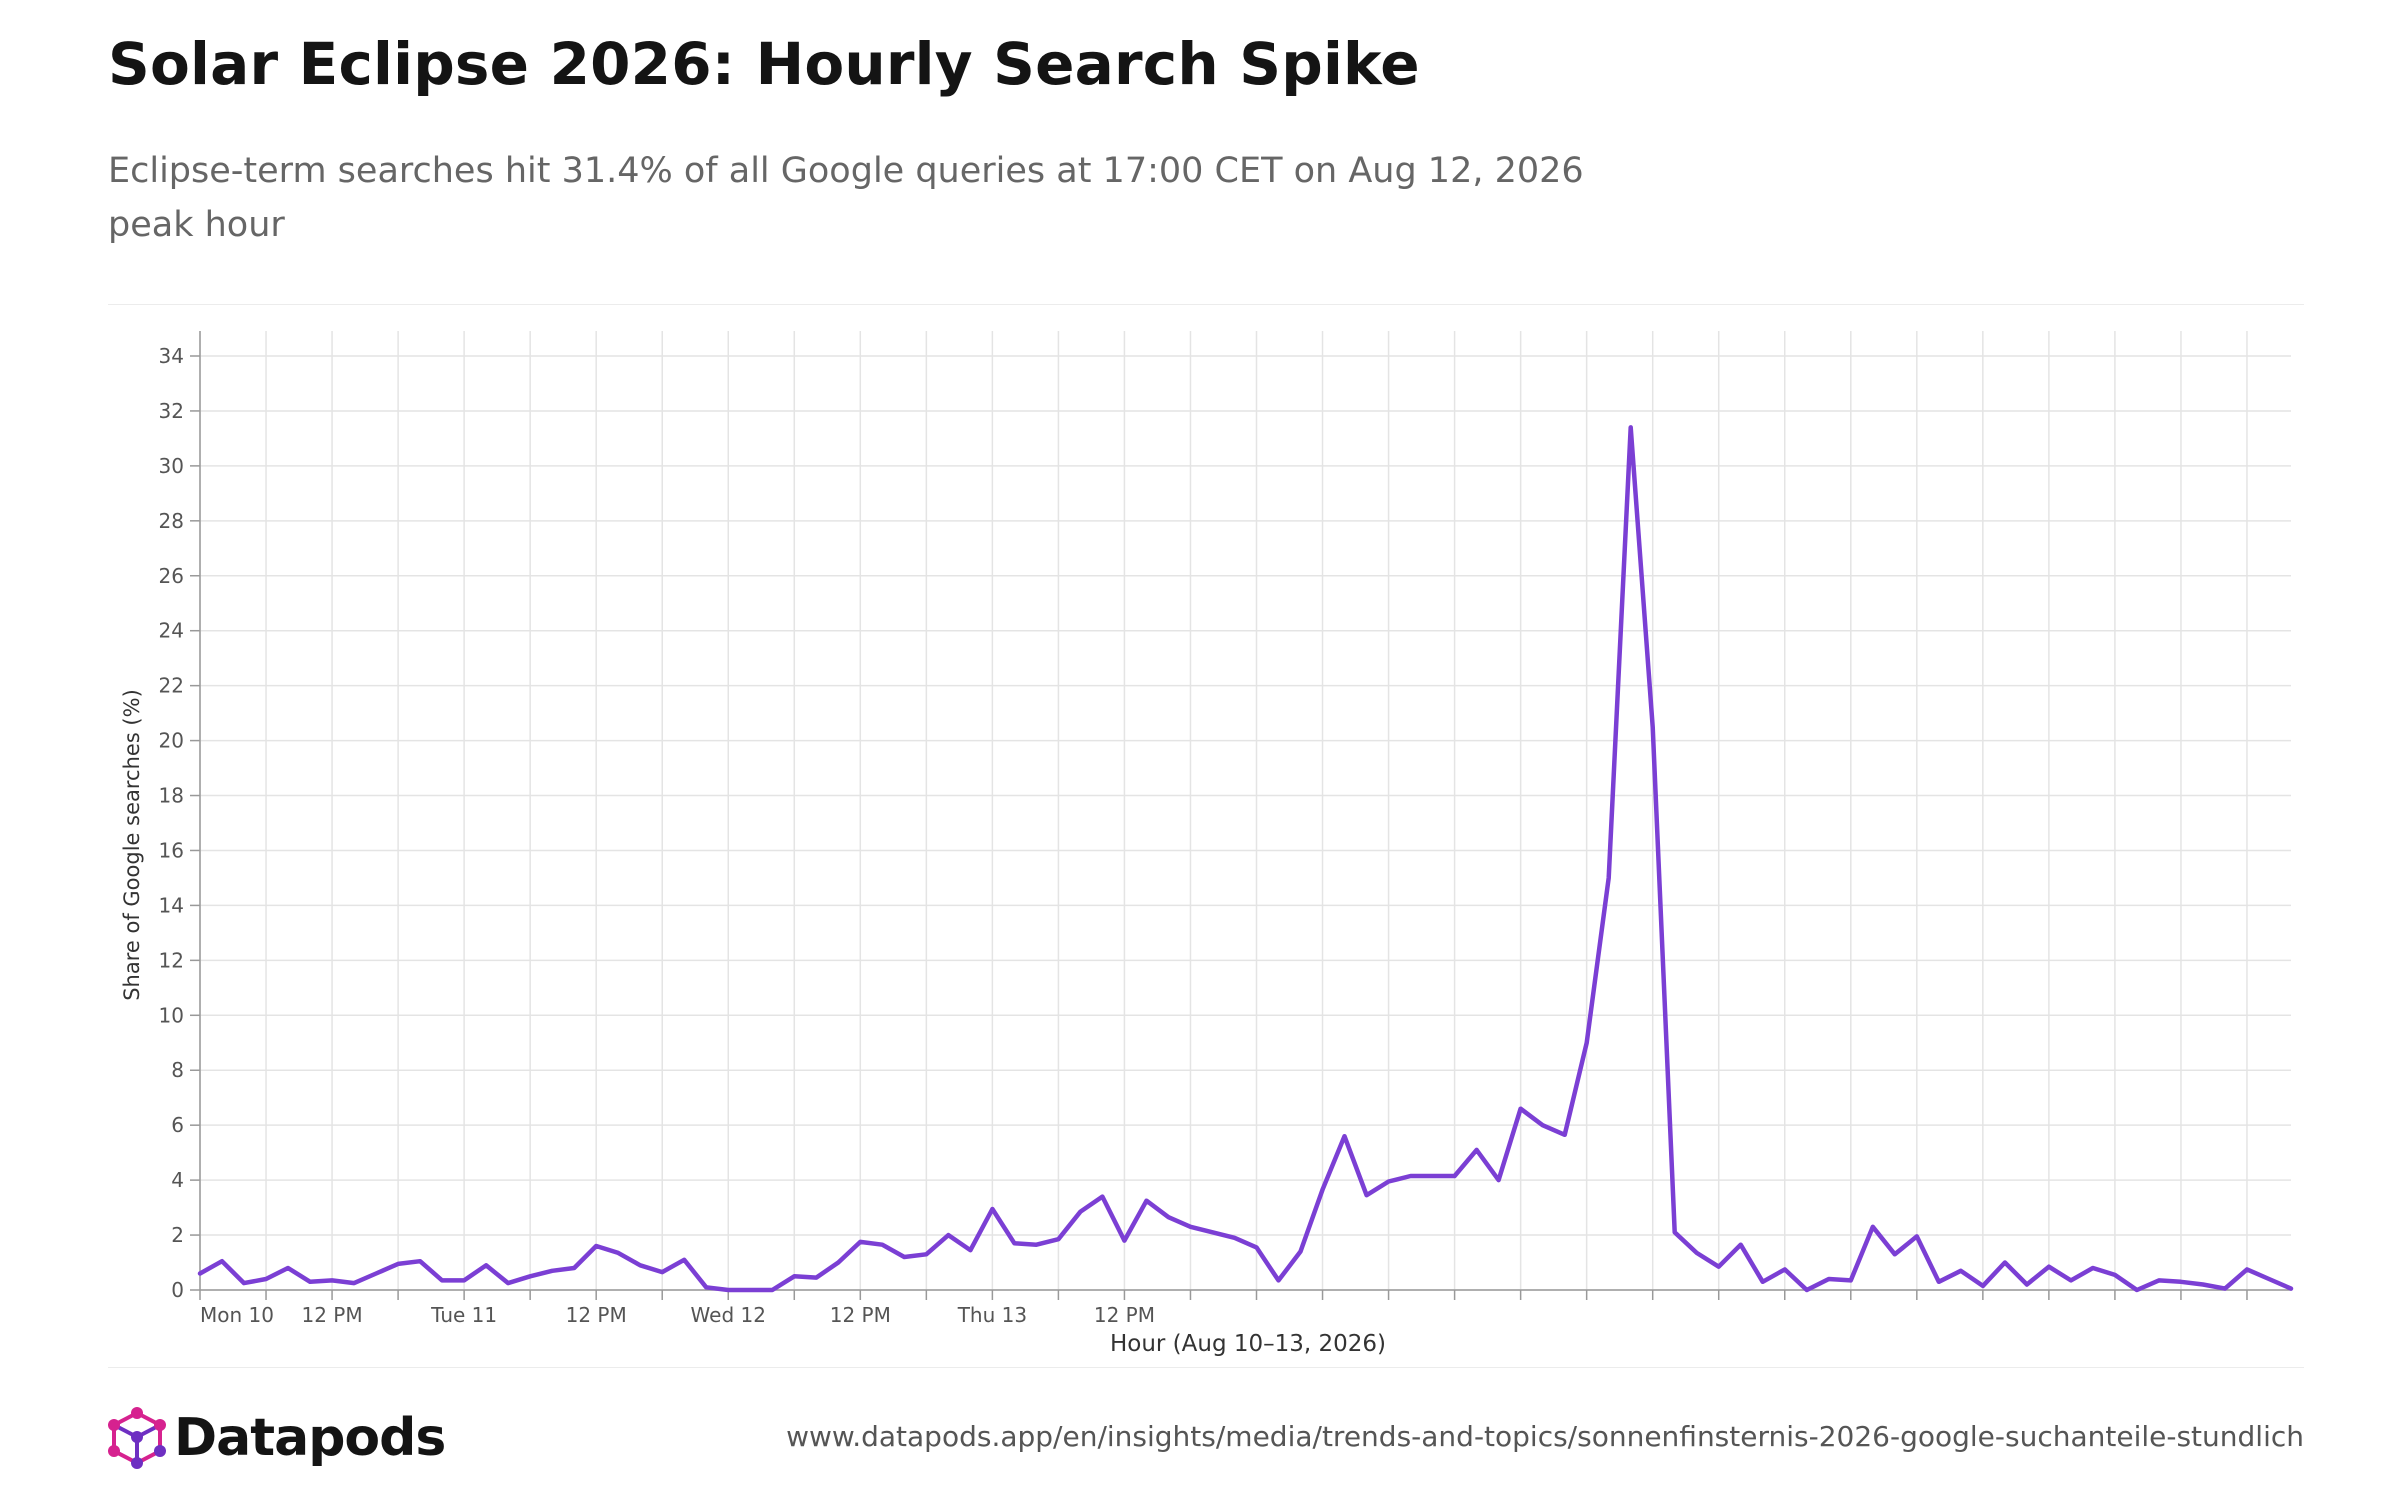 Image resolution: width=2400 pixels, height=1500 pixels. I want to click on brand-name: Datapods, so click(310, 1438).